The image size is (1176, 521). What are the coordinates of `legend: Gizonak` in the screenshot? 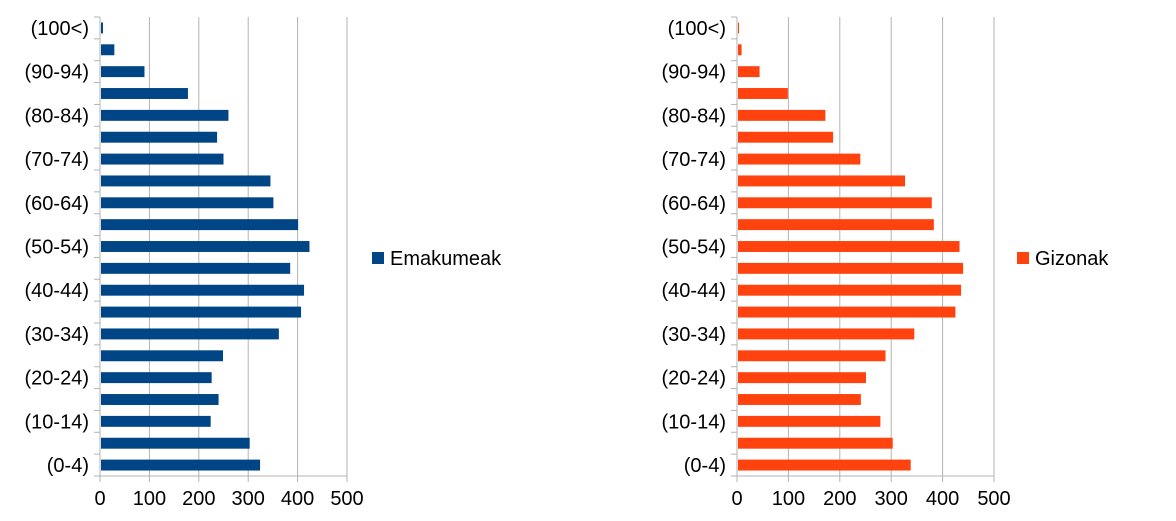 It's located at (1063, 259).